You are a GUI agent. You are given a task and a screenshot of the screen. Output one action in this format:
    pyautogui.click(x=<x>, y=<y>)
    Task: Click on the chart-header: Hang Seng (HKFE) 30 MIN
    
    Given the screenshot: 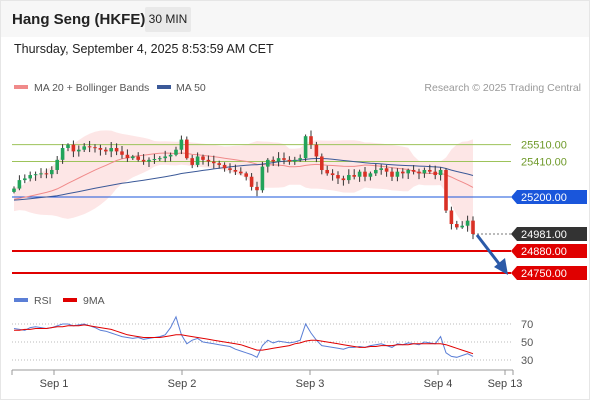 What is the action you would take?
    pyautogui.click(x=295, y=19)
    